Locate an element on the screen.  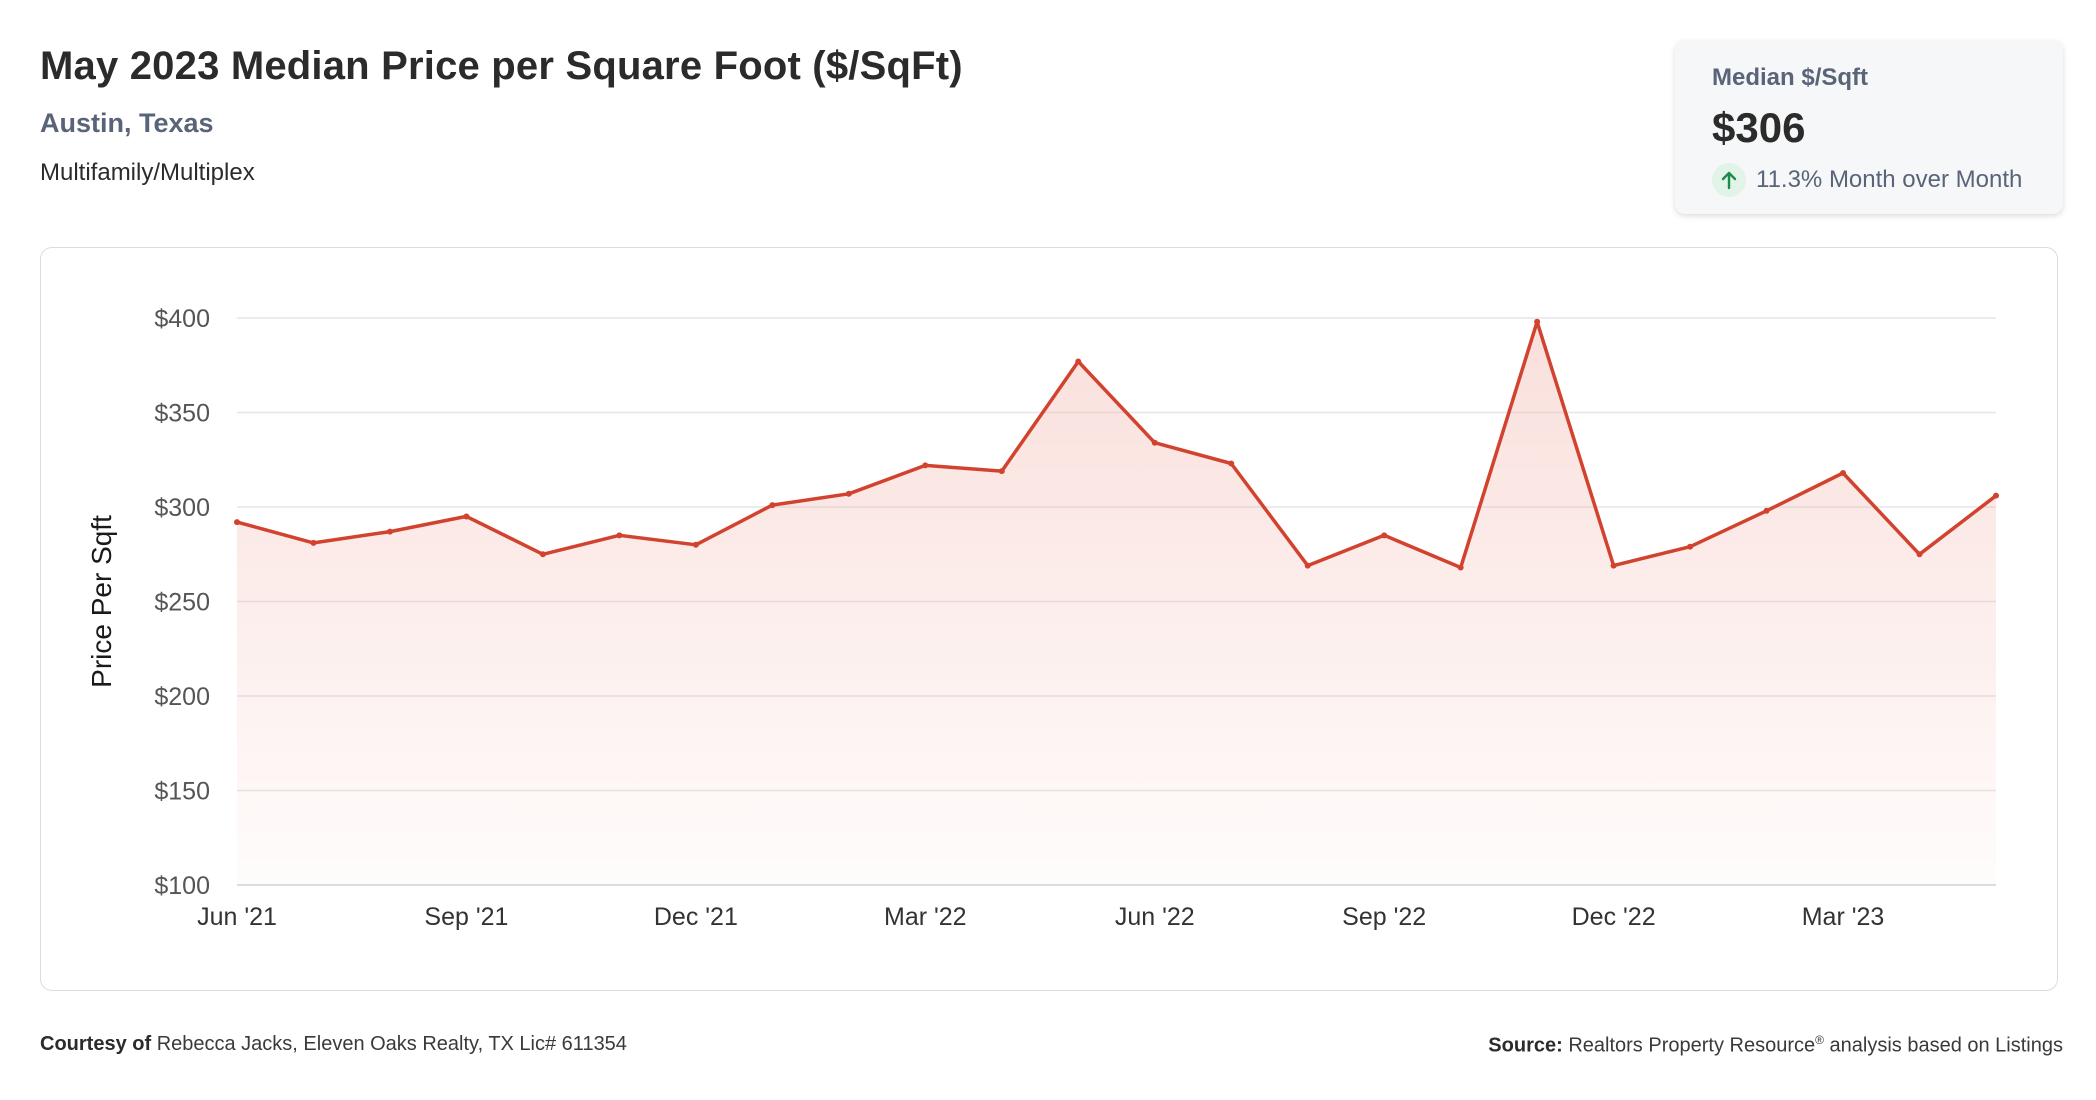
x-tick-label: Jun '22 is located at coordinates (1155, 917).